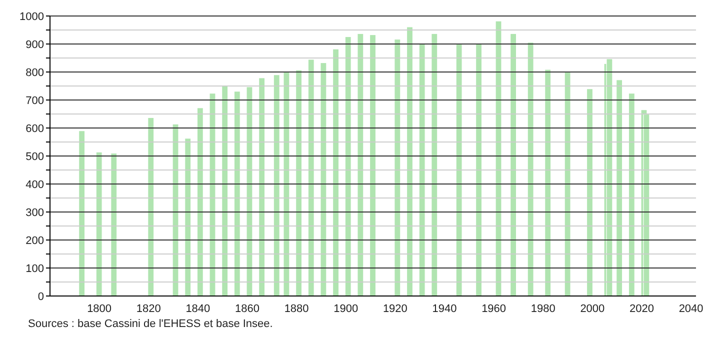 This screenshot has height=340, width=710. Describe the element at coordinates (35, 128) in the screenshot. I see `y-tick-label: 600` at that location.